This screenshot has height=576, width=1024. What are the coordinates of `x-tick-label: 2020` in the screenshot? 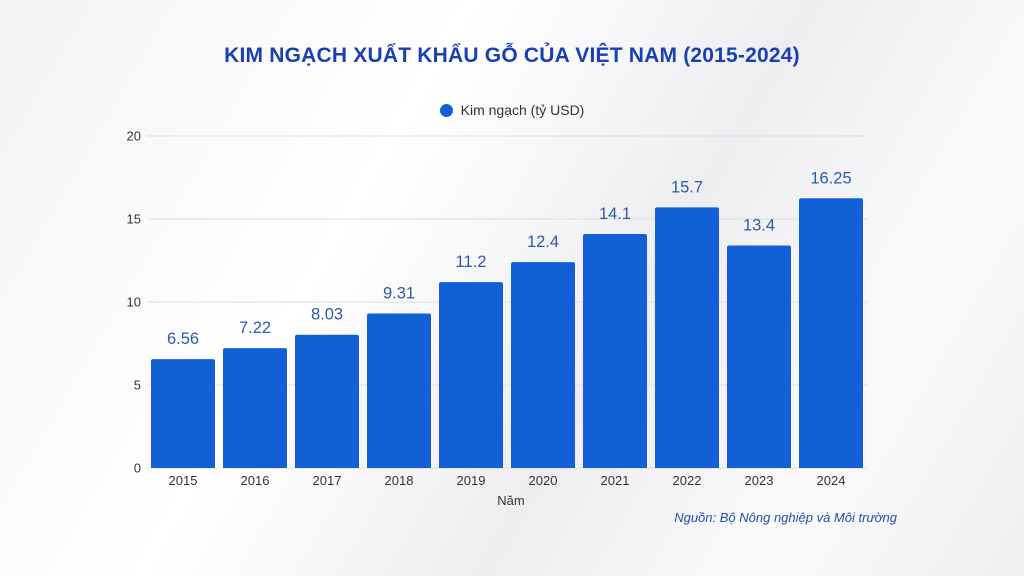 It's located at (543, 480).